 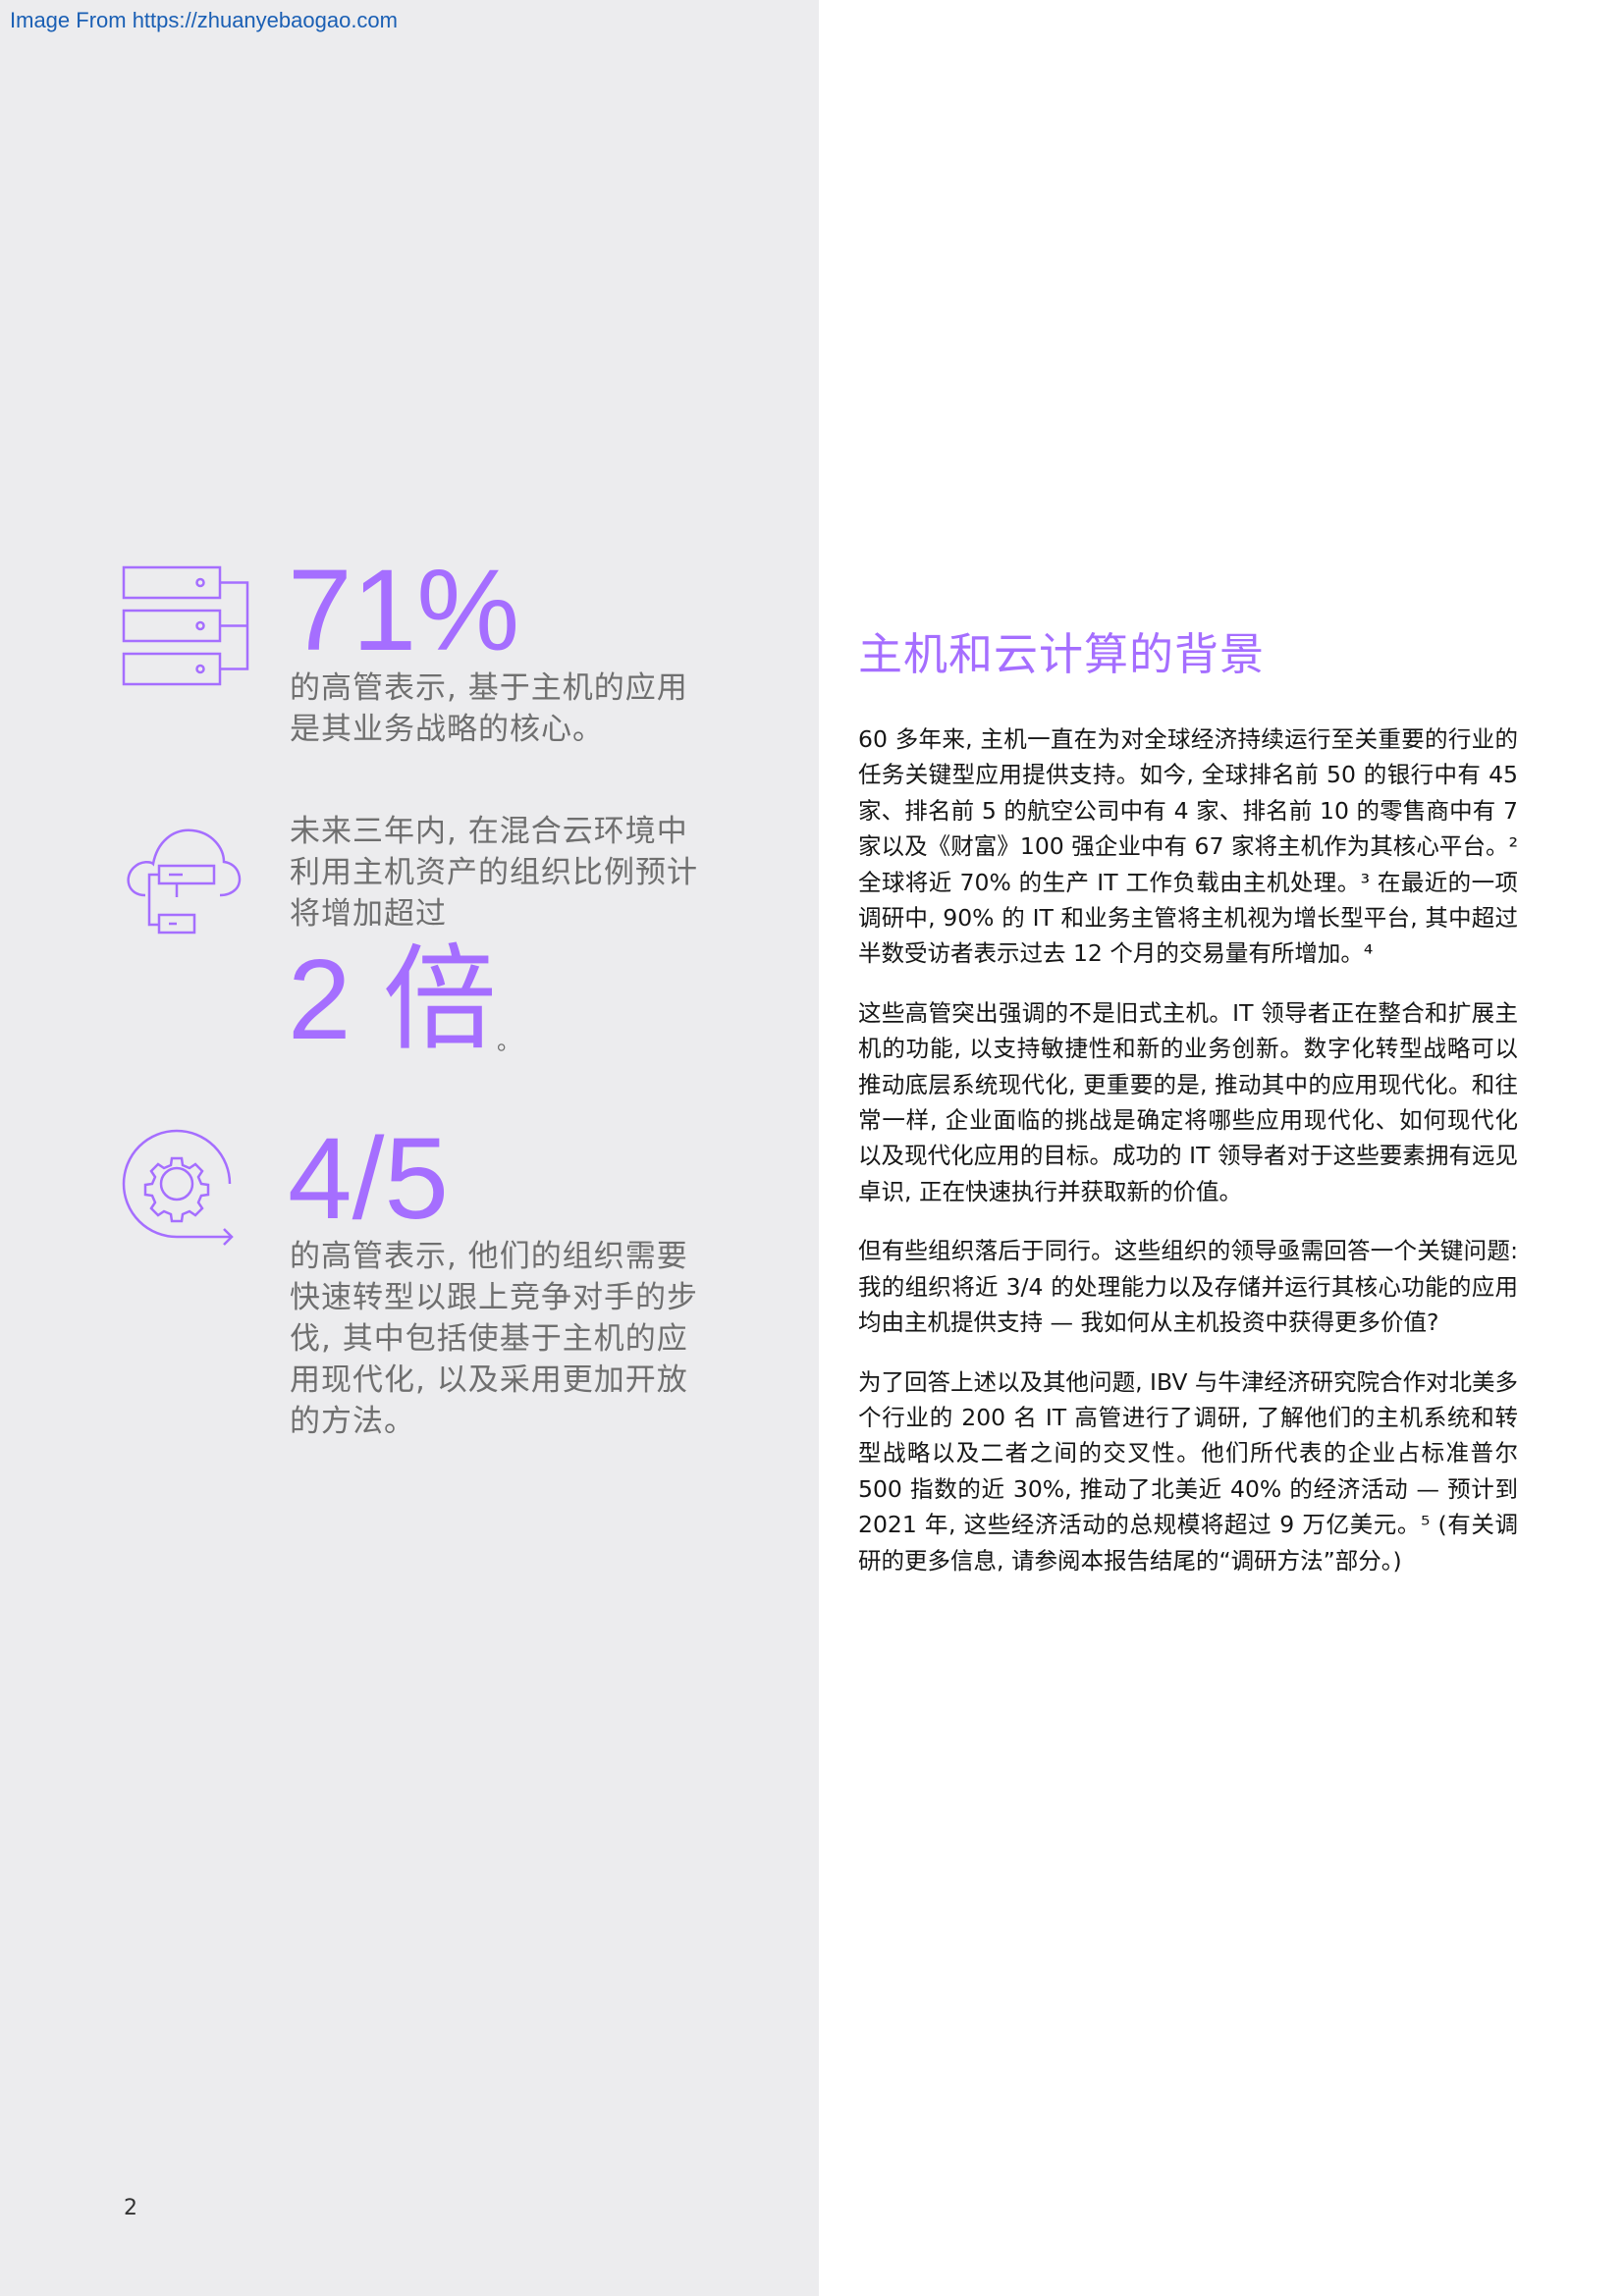 What do you see at coordinates (392, 999) in the screenshot?
I see `stat-2x-value: 2 倍` at bounding box center [392, 999].